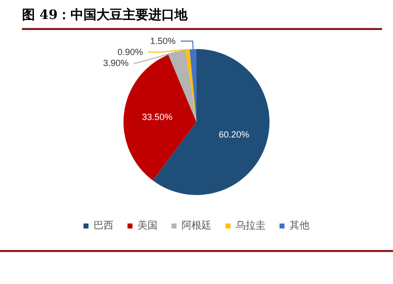  Describe the element at coordinates (116, 63) in the screenshot. I see `data-label: 3.90%` at that location.